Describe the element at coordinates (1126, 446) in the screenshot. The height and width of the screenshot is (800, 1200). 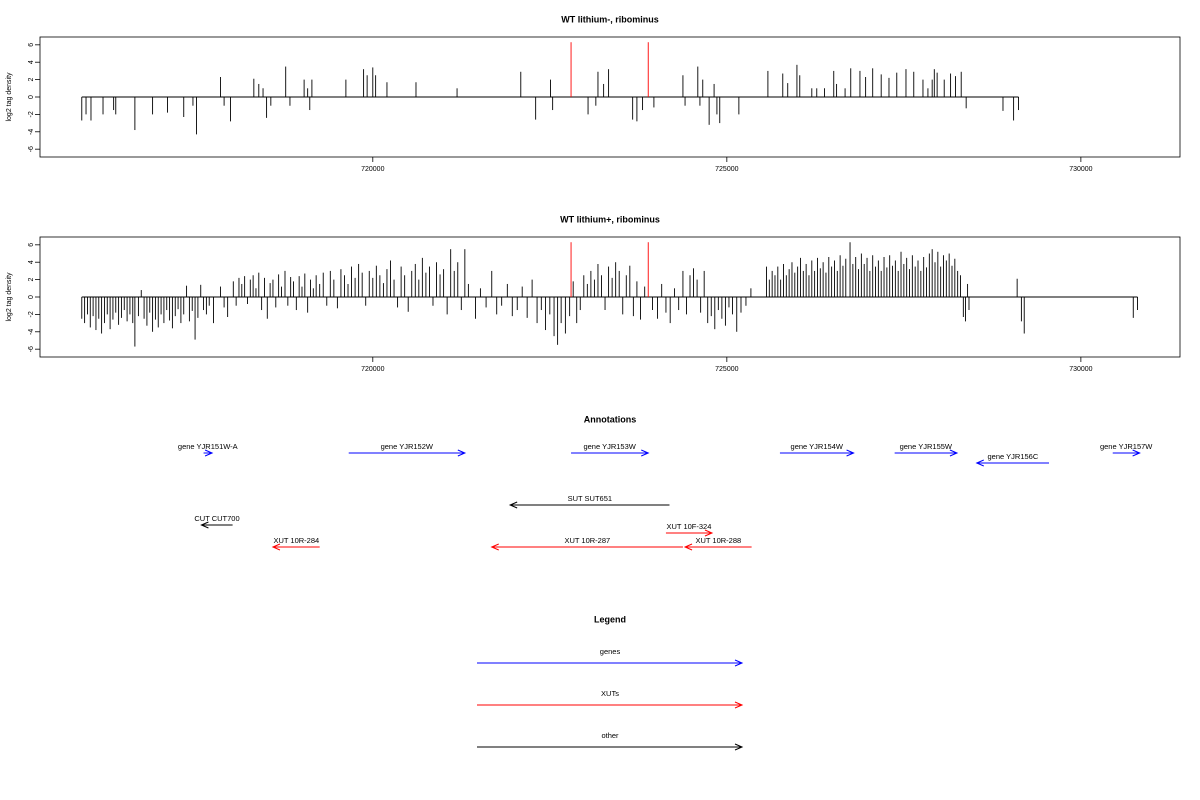
I see `feature-label: gene YJR157W` at that location.